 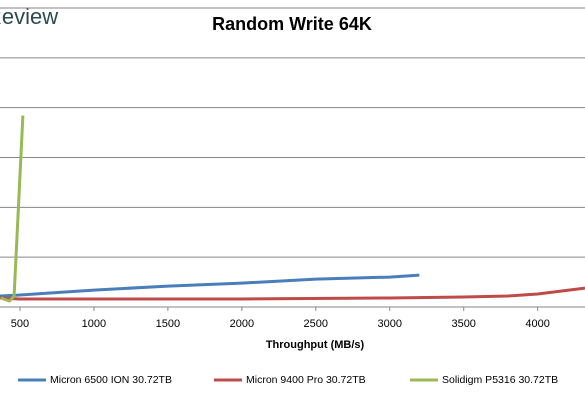 What do you see at coordinates (463, 324) in the screenshot?
I see `x-tick-label: 3500` at bounding box center [463, 324].